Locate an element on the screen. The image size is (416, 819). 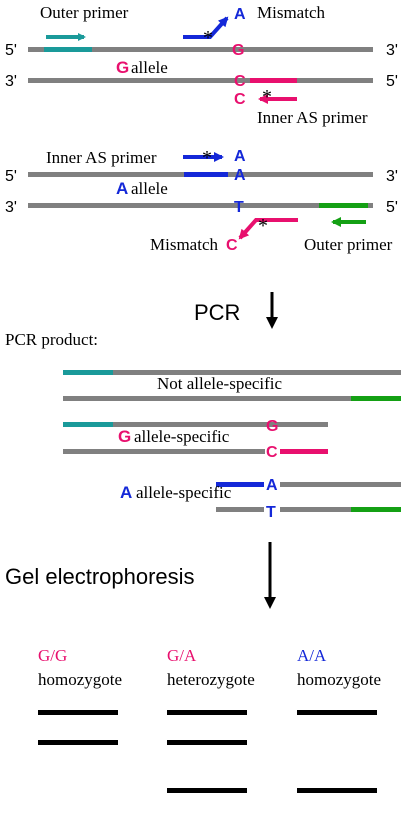
g-specific-base-label: G is located at coordinates (124, 436).